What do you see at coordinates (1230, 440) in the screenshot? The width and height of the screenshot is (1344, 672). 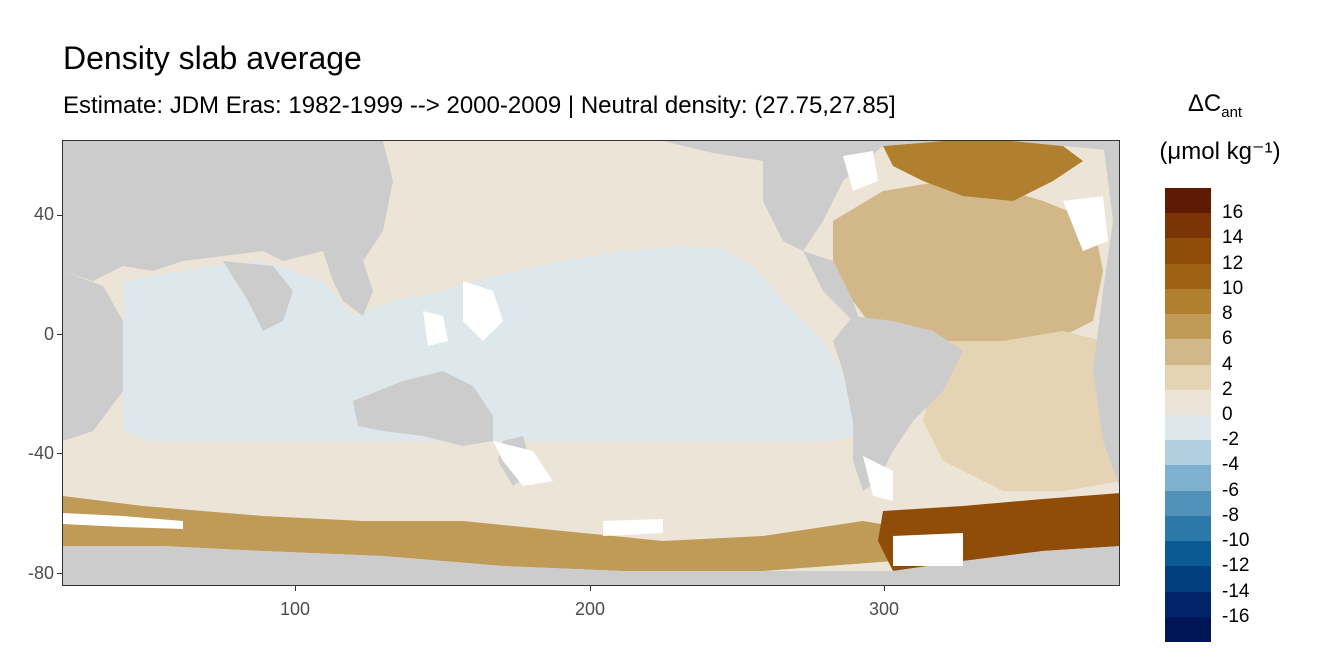 I see `colorbar-label: -2` at bounding box center [1230, 440].